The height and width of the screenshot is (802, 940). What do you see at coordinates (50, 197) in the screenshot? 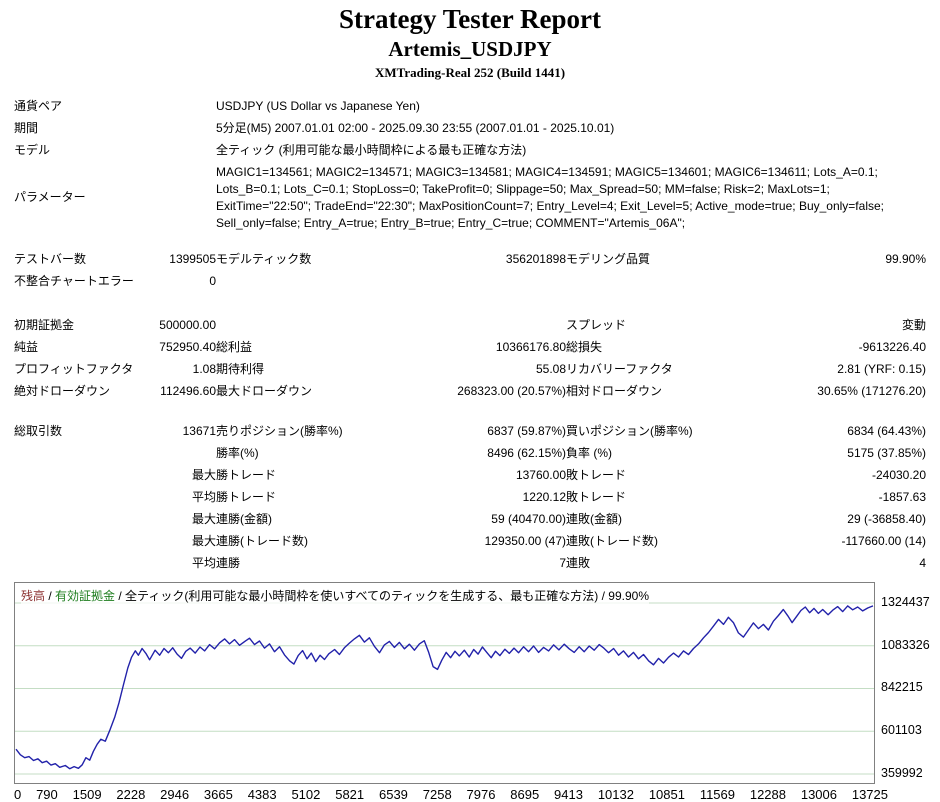
I see `setting-label: パラメーター` at bounding box center [50, 197].